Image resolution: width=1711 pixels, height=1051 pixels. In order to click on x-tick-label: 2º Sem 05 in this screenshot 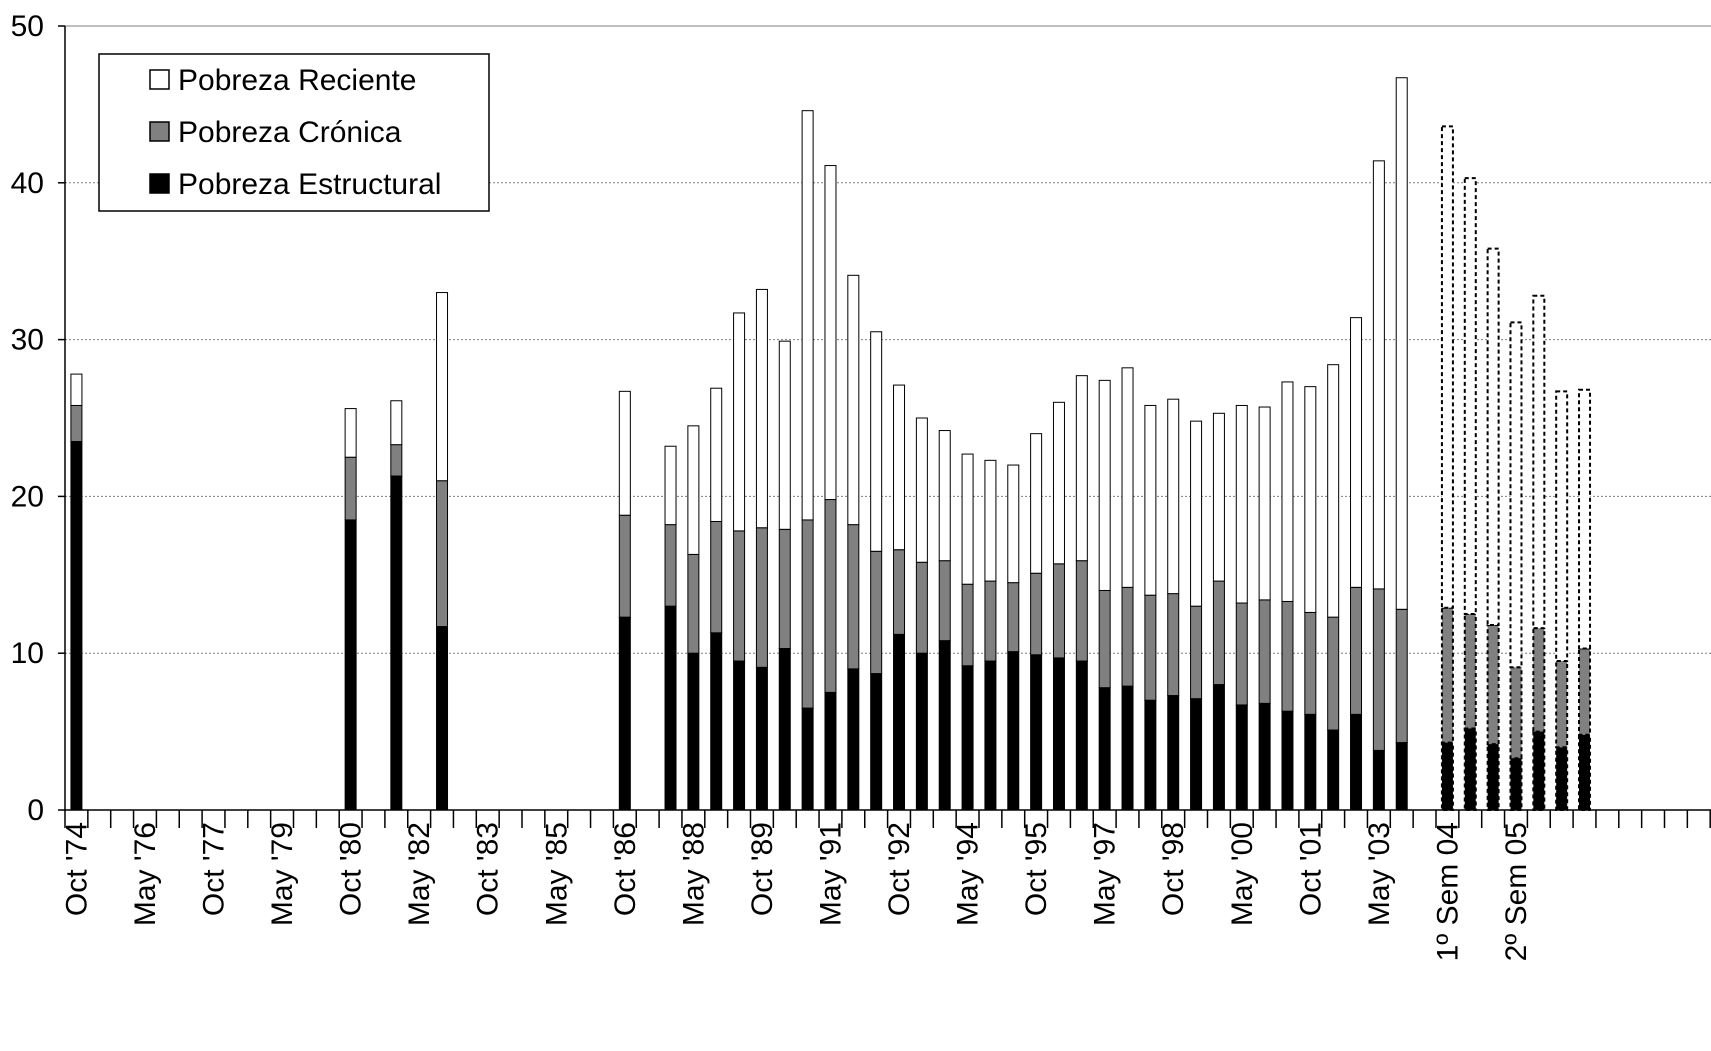, I will do `click(1516, 891)`.